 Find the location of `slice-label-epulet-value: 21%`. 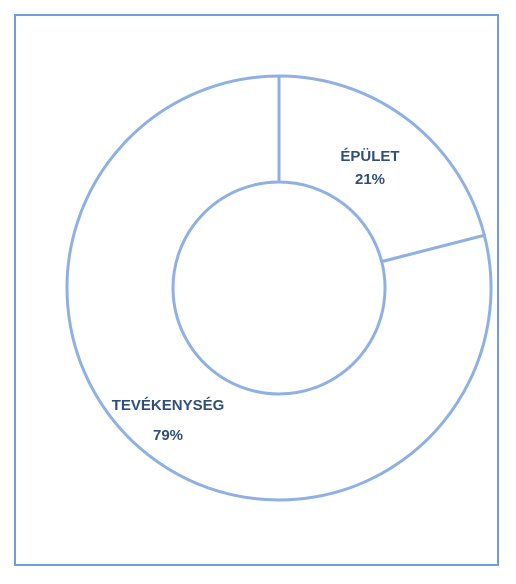

slice-label-epulet-value: 21% is located at coordinates (370, 179).